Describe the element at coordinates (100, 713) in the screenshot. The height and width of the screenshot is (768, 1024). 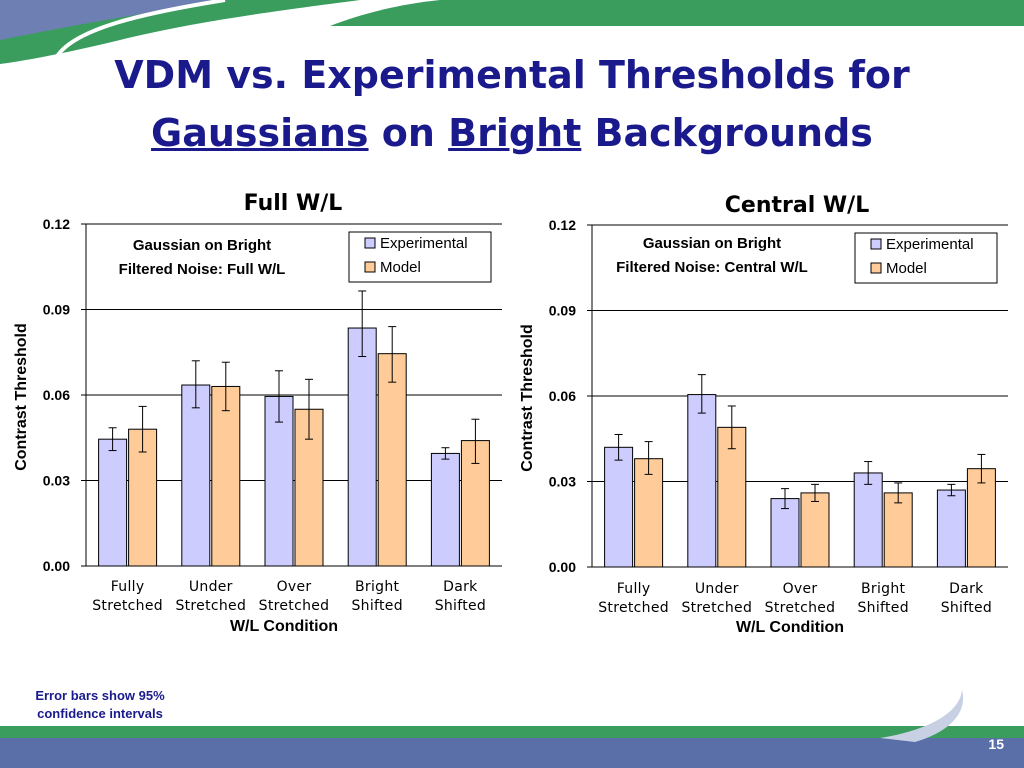
I see `footnote-line-2: confidence intervals` at that location.